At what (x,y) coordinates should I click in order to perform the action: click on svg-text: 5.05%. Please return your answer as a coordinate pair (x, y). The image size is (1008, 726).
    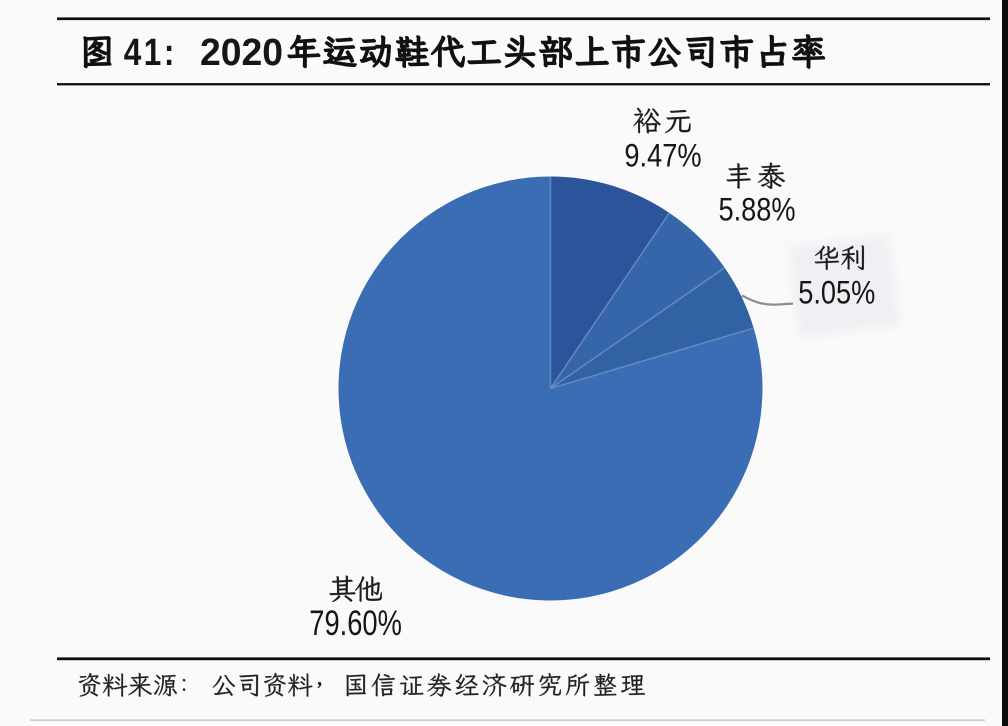
    Looking at the image, I should click on (836, 293).